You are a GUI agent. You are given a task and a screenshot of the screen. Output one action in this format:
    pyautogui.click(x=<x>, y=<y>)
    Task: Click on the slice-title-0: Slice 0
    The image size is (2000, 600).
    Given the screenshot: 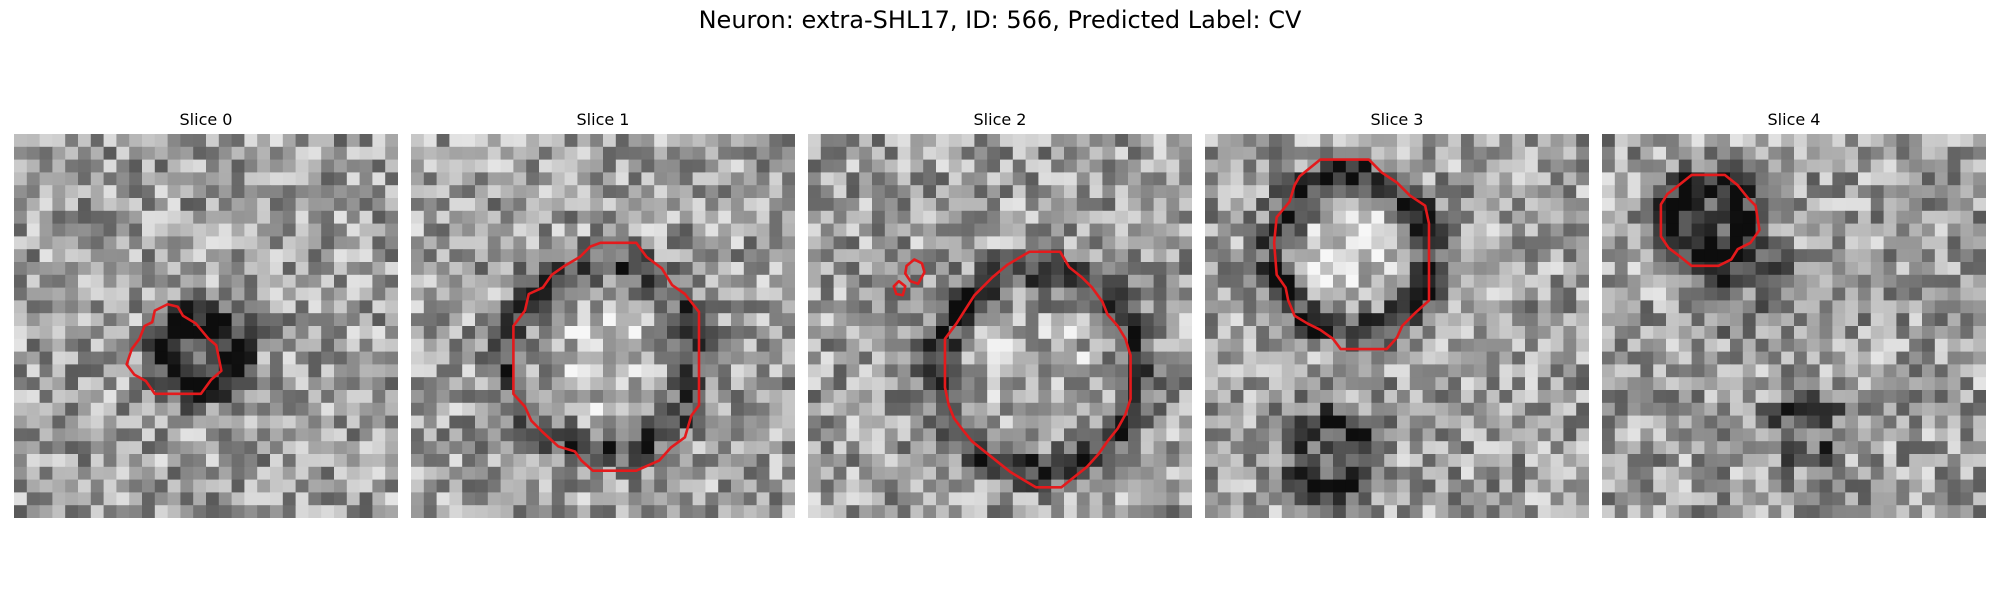 What is the action you would take?
    pyautogui.click(x=206, y=119)
    